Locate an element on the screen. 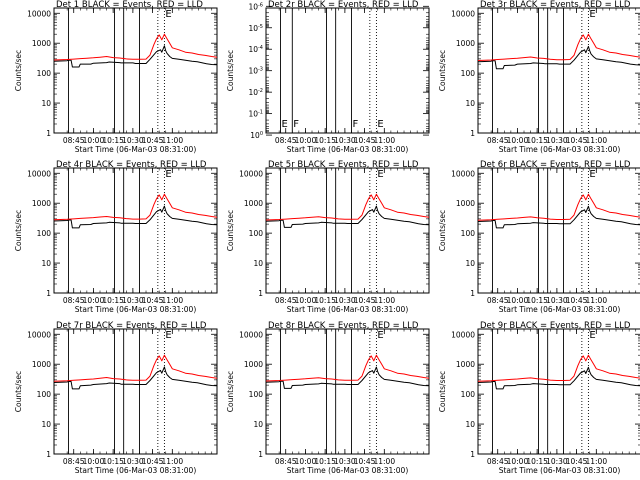 The width and height of the screenshot is (640, 480). y-tick-label: 10⁻⁶ is located at coordinates (255, 6).